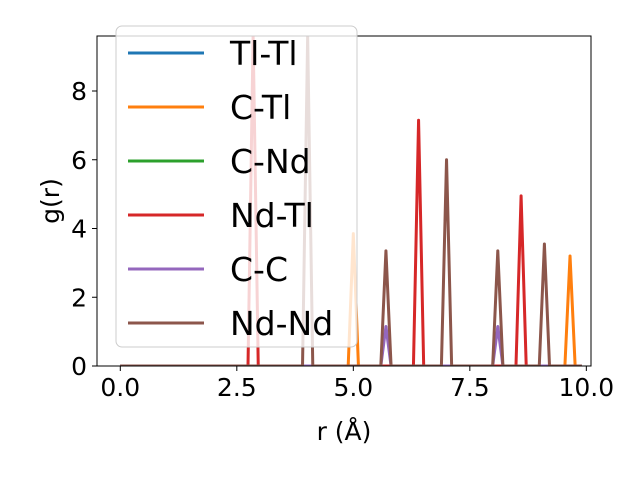  What do you see at coordinates (353, 387) in the screenshot?
I see `x-tick-label: 5.0` at bounding box center [353, 387].